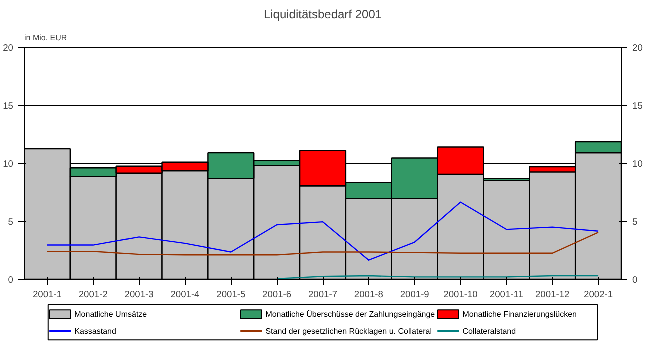  What do you see at coordinates (46, 38) in the screenshot?
I see `text: in Mio. EUR` at bounding box center [46, 38].